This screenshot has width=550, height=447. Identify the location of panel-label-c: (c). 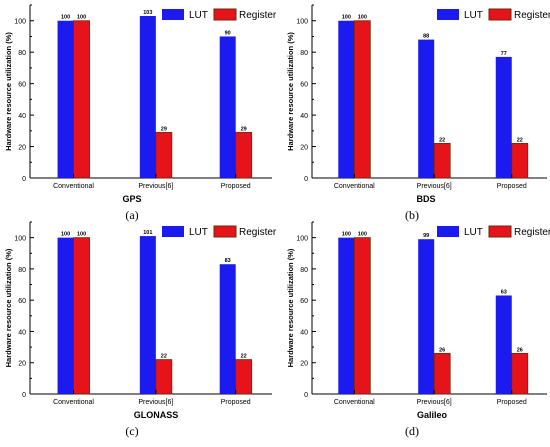
(132, 431).